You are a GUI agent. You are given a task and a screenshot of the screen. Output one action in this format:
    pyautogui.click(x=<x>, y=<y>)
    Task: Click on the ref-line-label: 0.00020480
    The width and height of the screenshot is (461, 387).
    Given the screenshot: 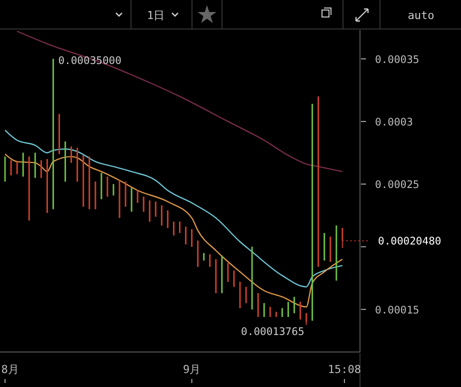 What is the action you would take?
    pyautogui.click(x=410, y=242)
    